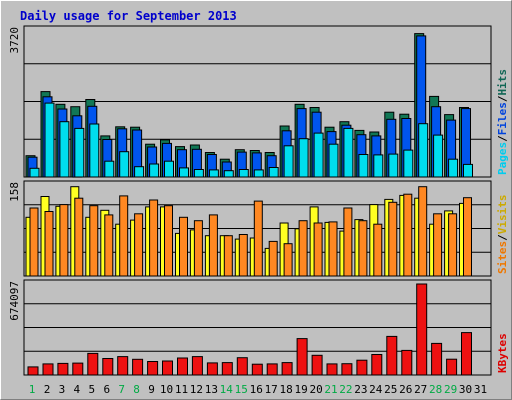 The height and width of the screenshot is (400, 512). I want to click on x-tick-label-day-28: 28, so click(435, 389).